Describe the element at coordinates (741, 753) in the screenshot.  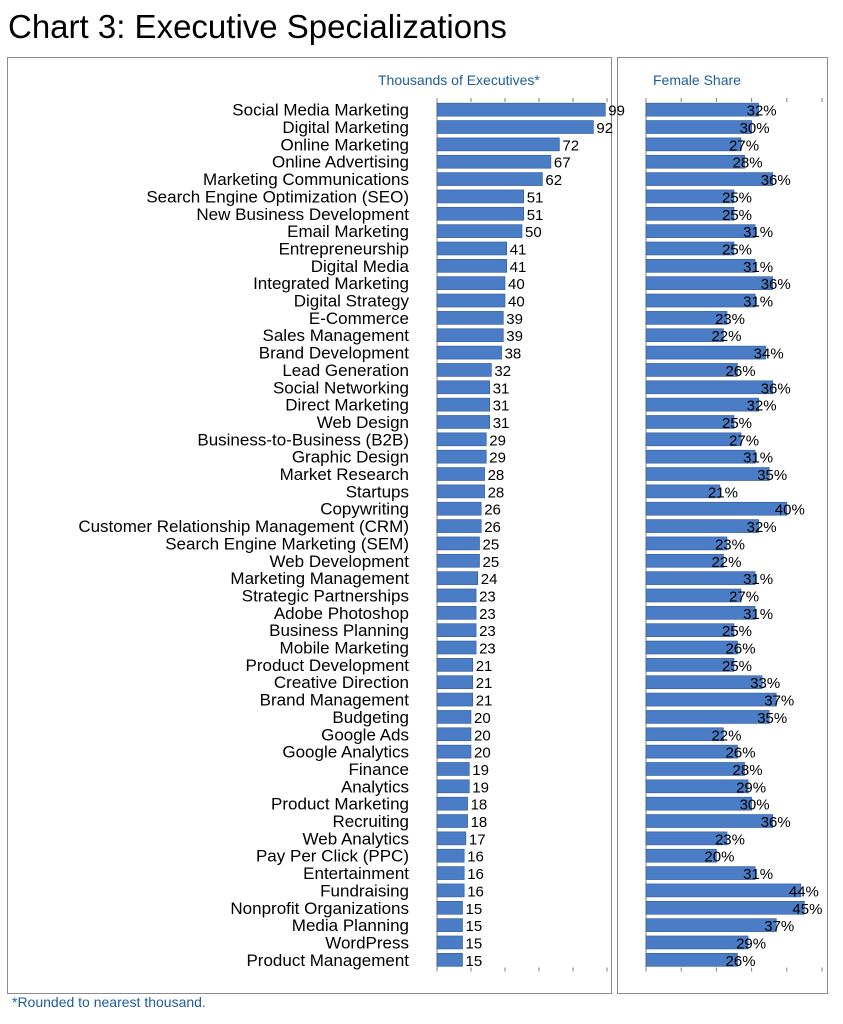
I see `female-share-data-label: 26%` at that location.